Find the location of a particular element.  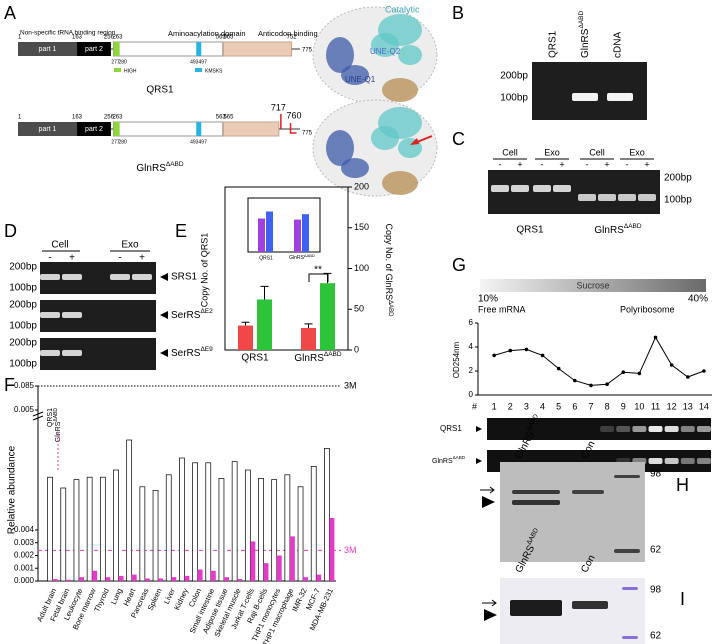

label: 1 is located at coordinates (20, 118).